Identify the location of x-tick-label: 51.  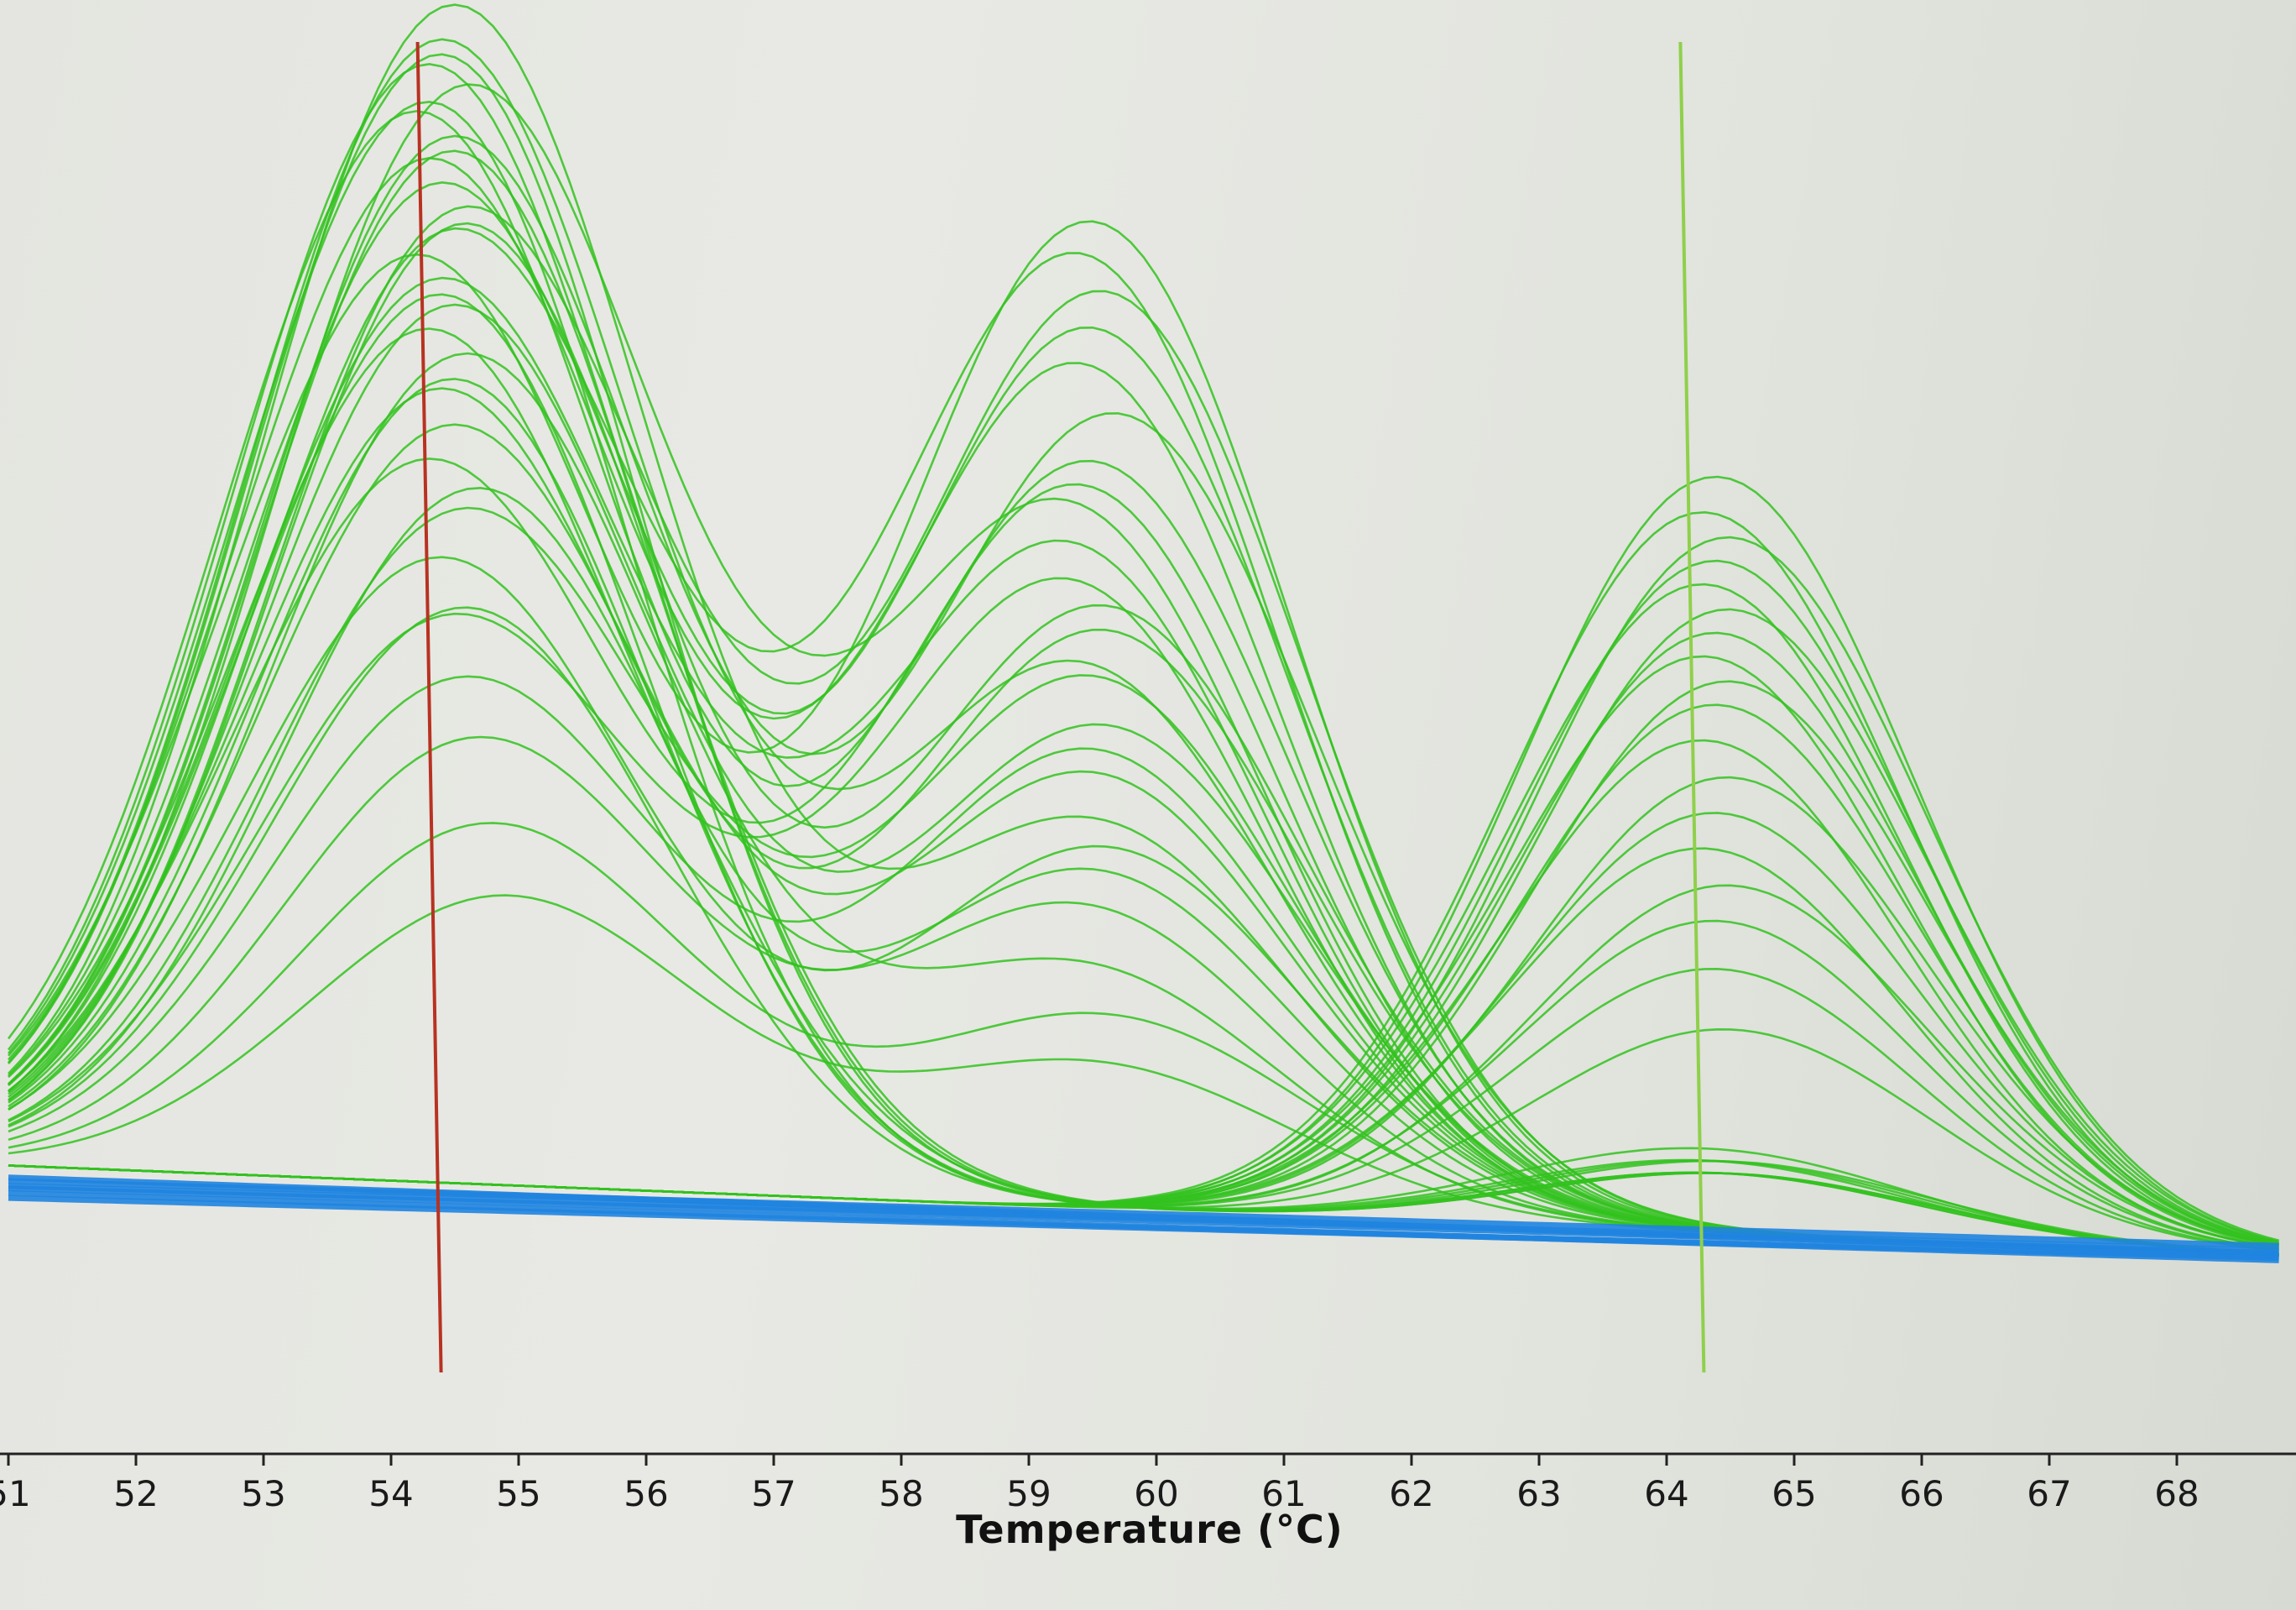
(15, 1493).